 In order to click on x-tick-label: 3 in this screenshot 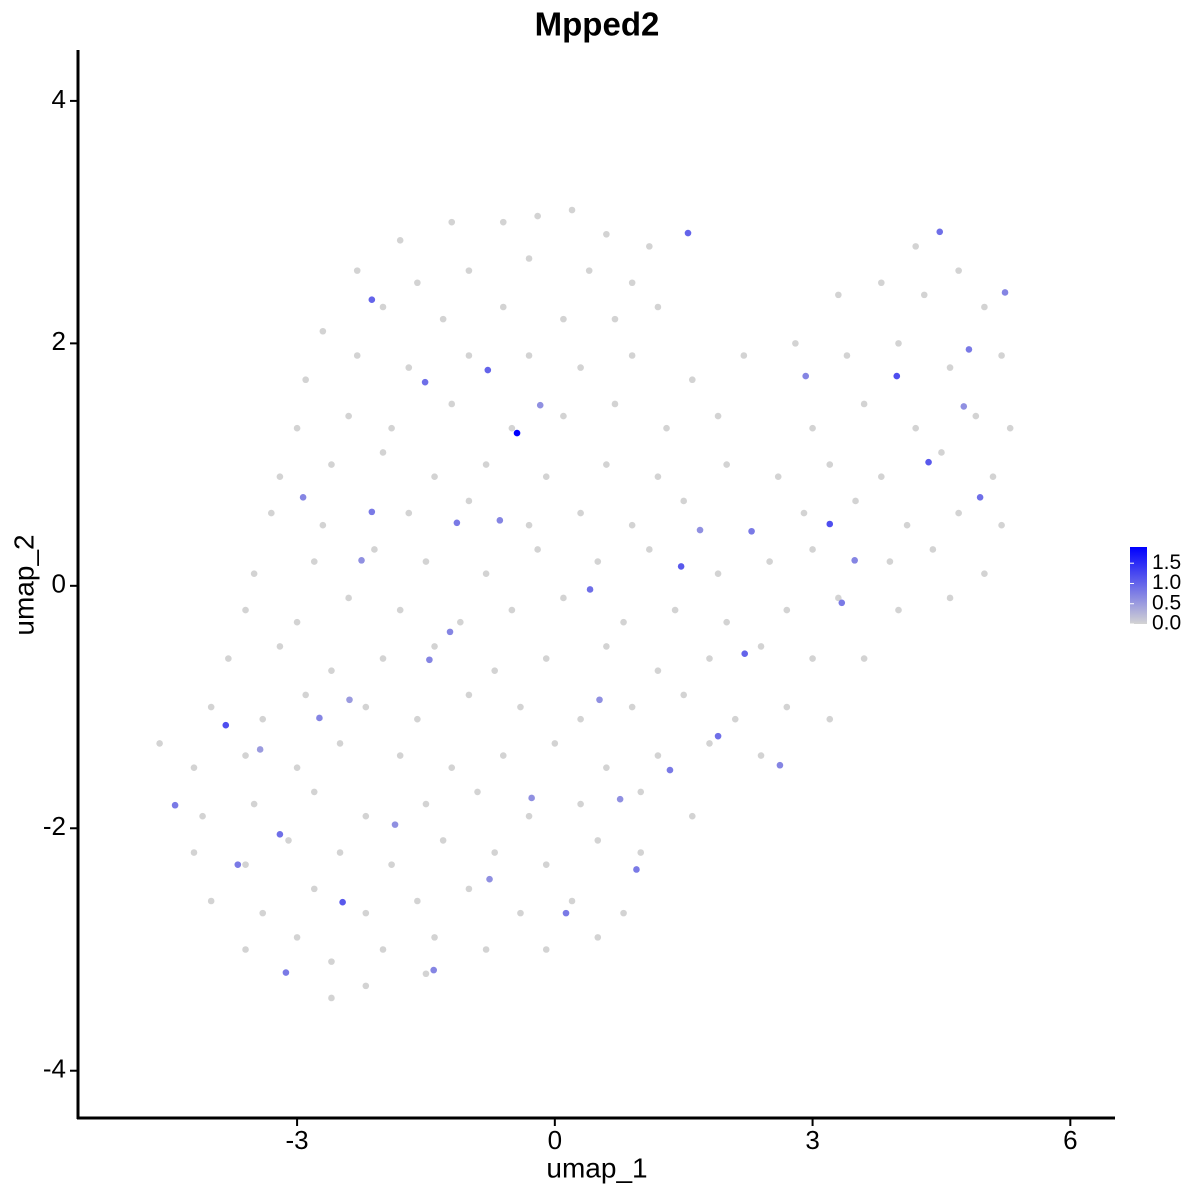, I will do `click(812, 1140)`.